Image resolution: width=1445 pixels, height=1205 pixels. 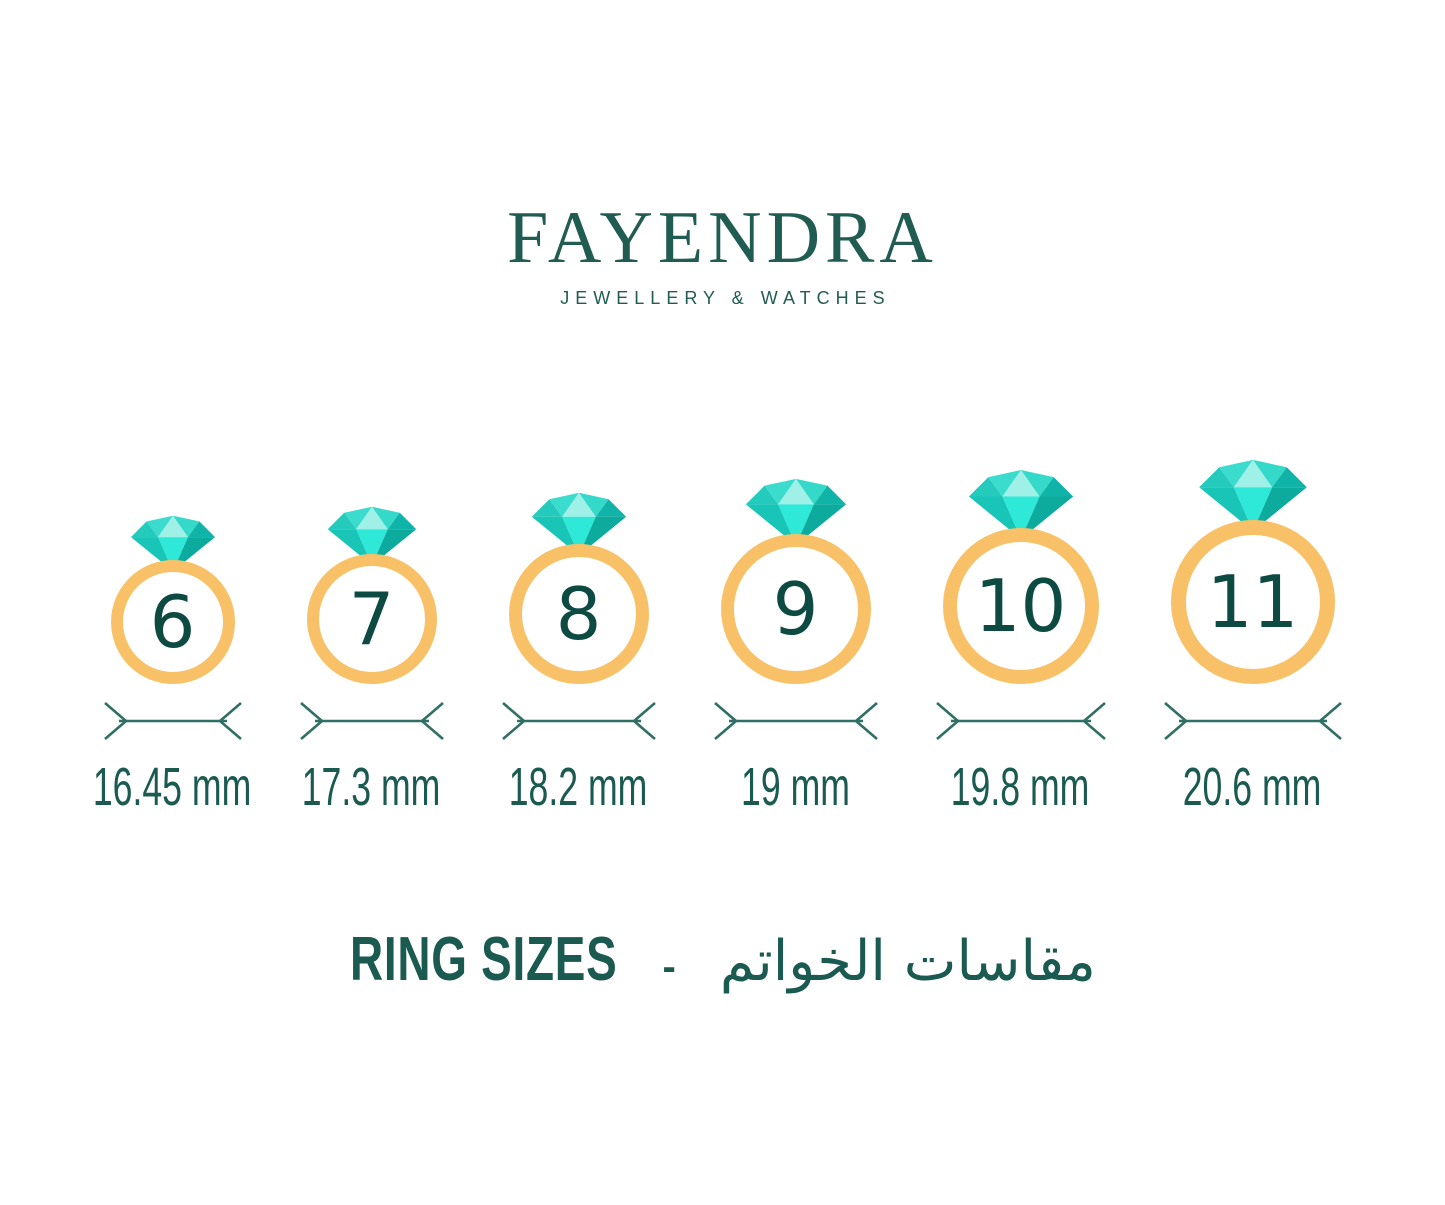 I want to click on diameter-label: 19.8 mm, so click(x=1020, y=786).